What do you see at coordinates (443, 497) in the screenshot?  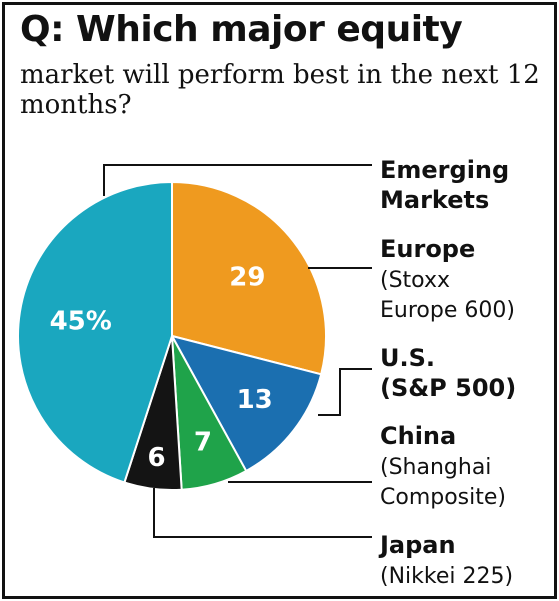 I see `category-sublabel: Composite)` at bounding box center [443, 497].